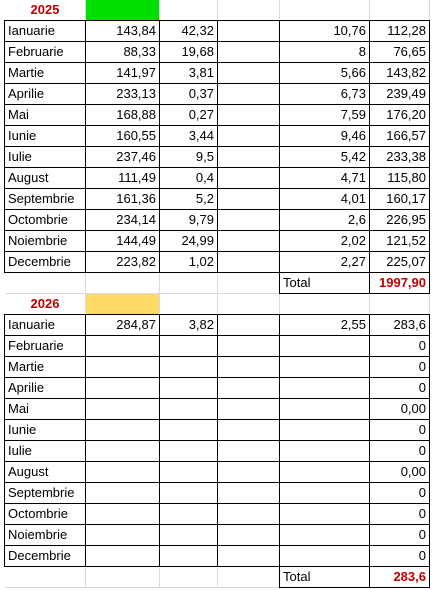 Image resolution: width=434 pixels, height=590 pixels. I want to click on value-cell: 234,14, so click(122, 220).